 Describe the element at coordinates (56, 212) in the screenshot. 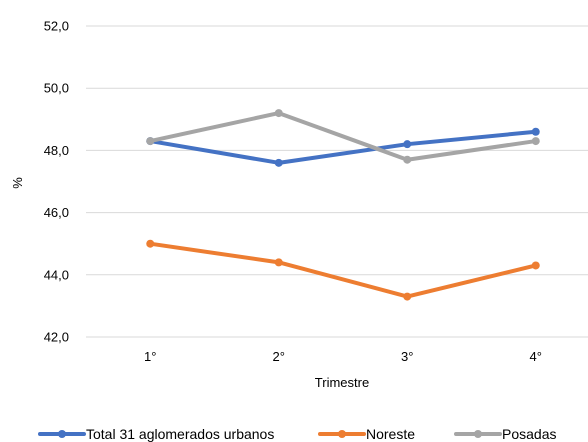

I see `y-tick-label: 46,0` at that location.